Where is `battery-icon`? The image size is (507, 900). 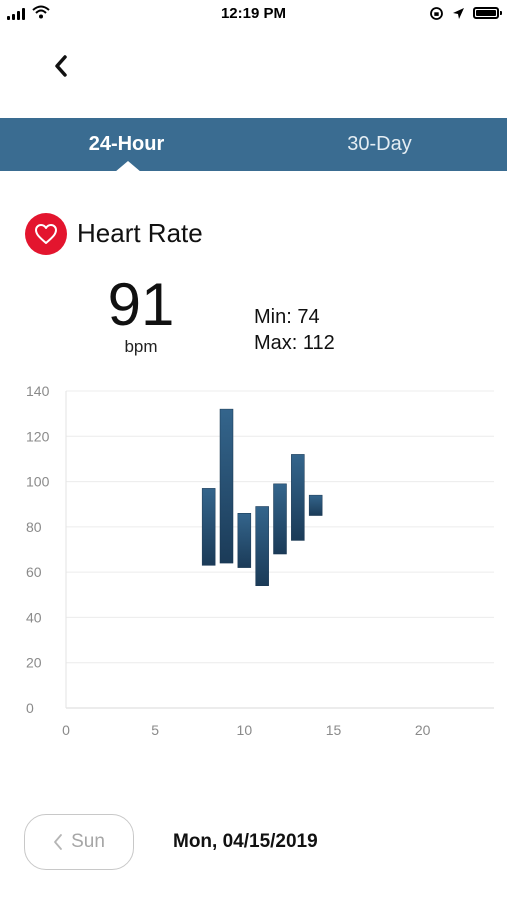
battery-icon is located at coordinates (487, 13).